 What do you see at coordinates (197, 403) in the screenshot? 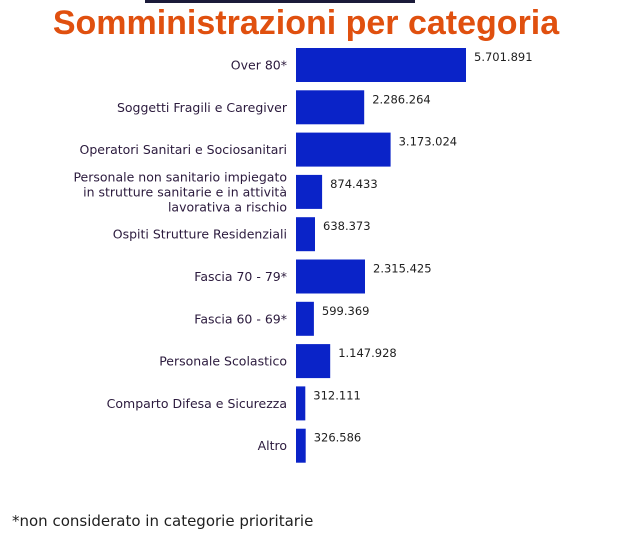
I see `category-label-8: Comparto Difesa e Sicurezza` at bounding box center [197, 403].